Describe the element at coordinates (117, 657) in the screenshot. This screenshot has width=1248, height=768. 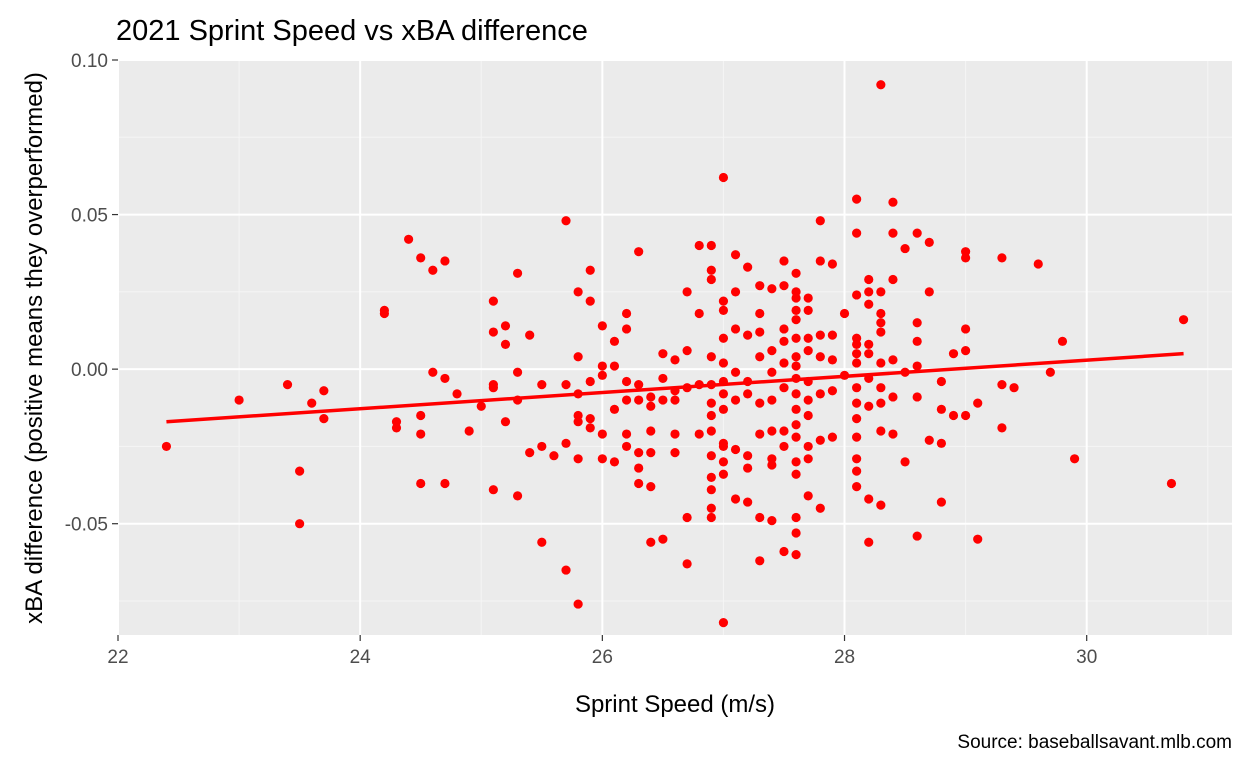
I see `x-tick-label: 22` at that location.